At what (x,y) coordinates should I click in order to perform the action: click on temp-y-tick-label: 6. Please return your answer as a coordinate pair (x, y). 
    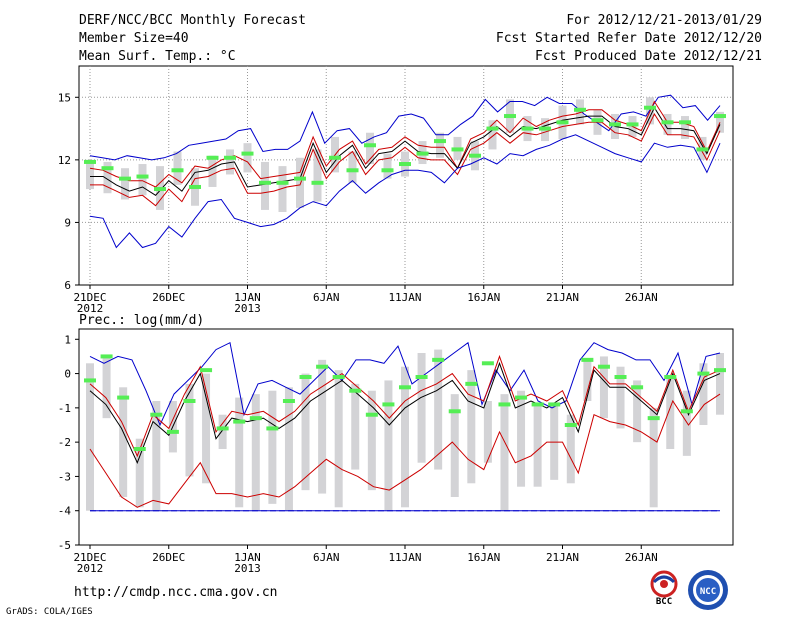
    Looking at the image, I should click on (67, 285).